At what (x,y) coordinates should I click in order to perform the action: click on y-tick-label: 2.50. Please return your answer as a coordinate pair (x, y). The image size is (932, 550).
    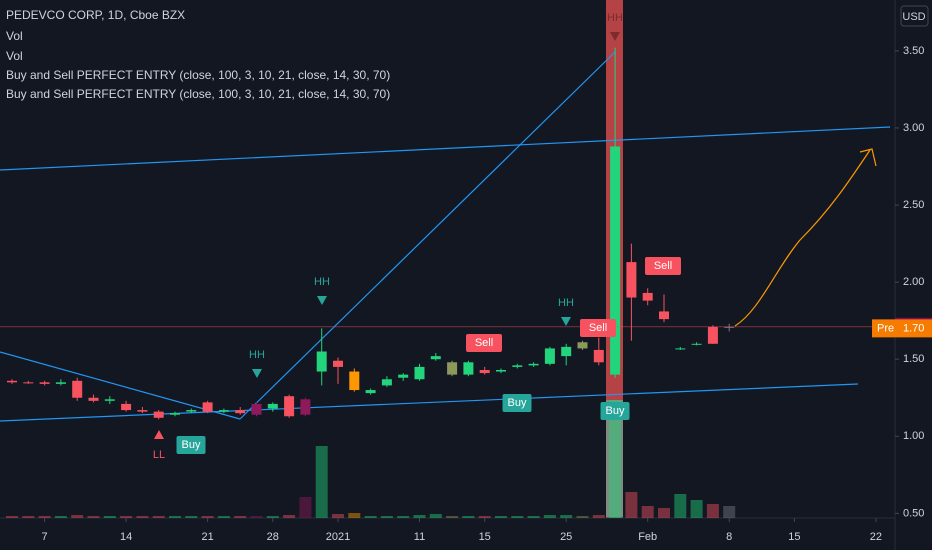
    Looking at the image, I should click on (913, 205).